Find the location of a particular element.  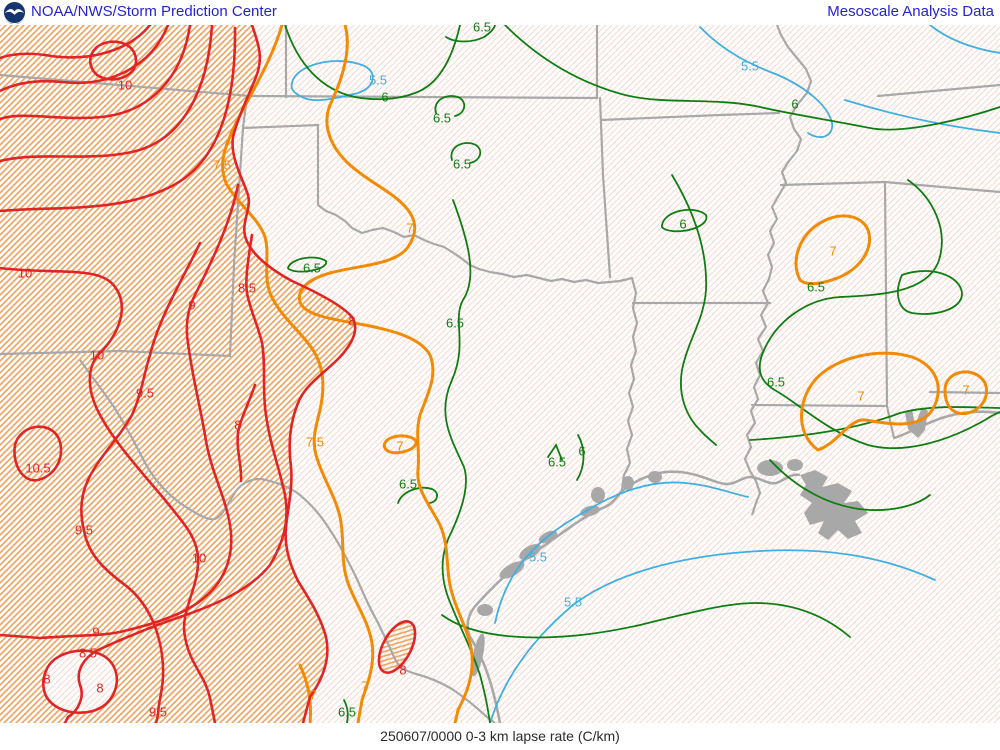

mississippi-river is located at coordinates (778, 270).